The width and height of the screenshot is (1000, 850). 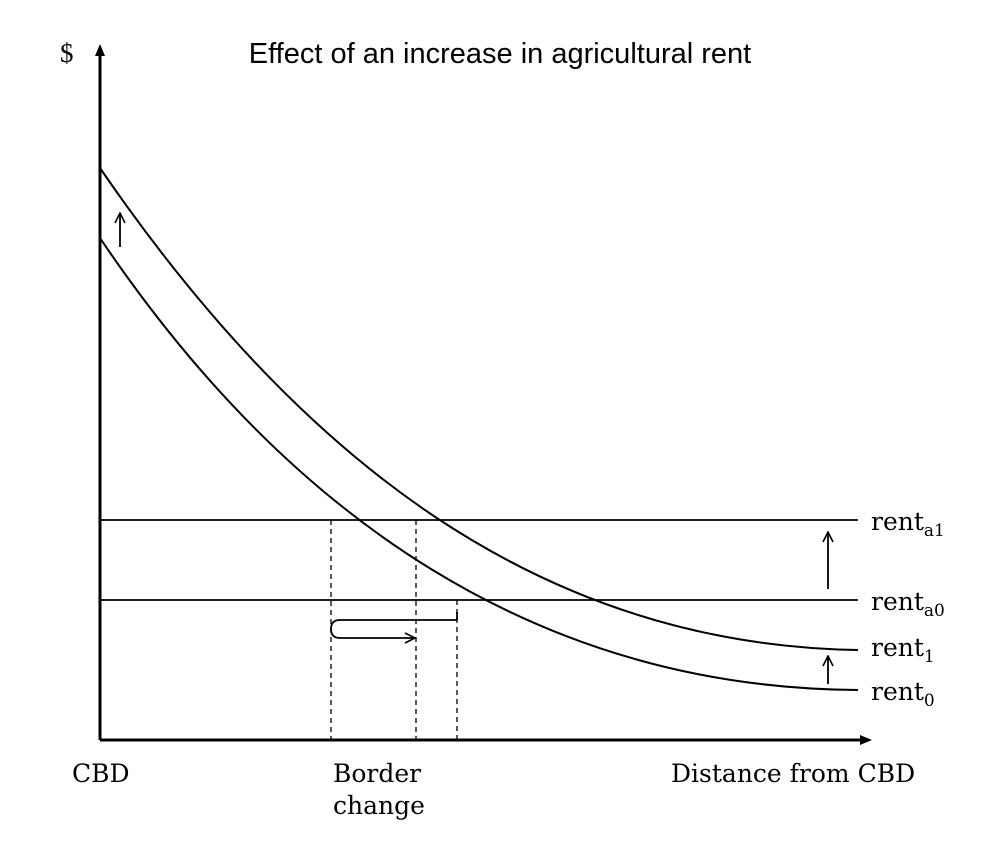 I want to click on rent-a0-label: renta0, so click(x=908, y=604).